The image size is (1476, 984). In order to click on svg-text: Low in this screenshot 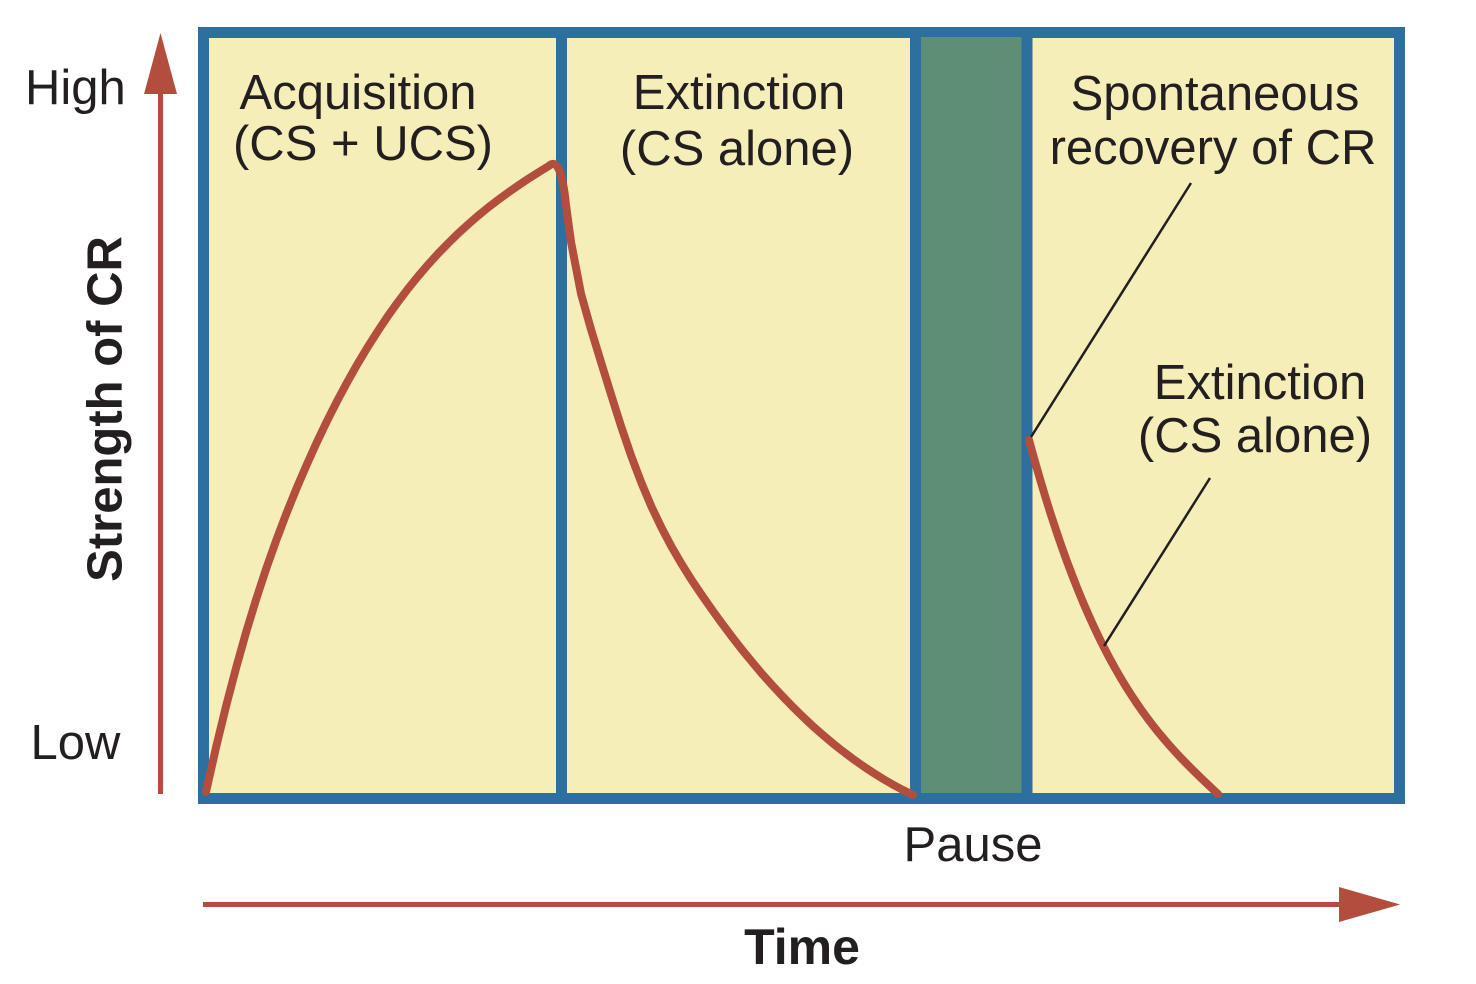, I will do `click(76, 743)`.